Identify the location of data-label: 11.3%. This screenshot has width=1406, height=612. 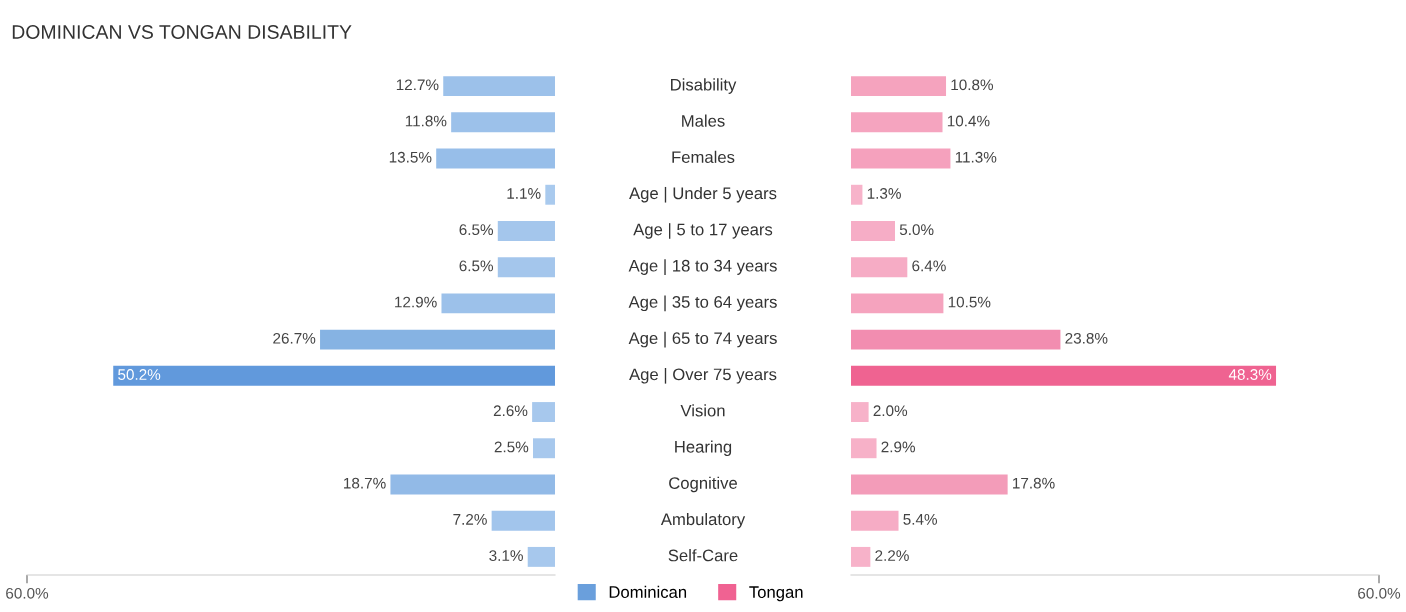
(976, 157).